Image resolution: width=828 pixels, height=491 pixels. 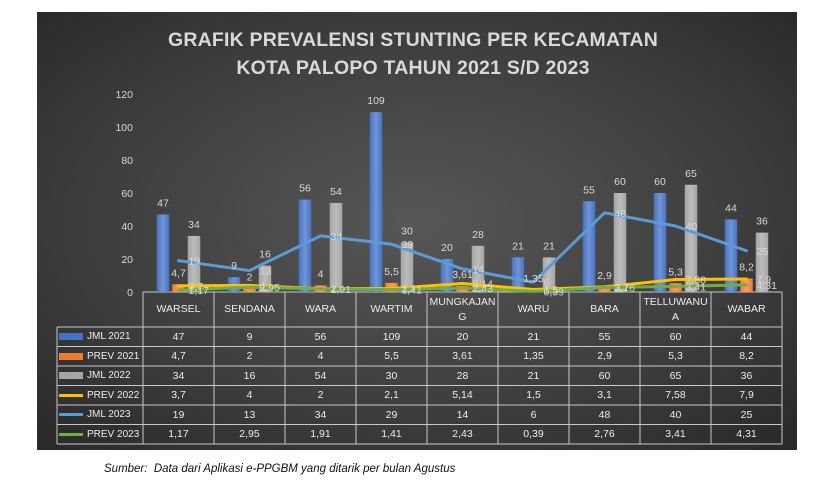 I want to click on legend-label-prev-2021: PREV 2021, so click(x=113, y=356).